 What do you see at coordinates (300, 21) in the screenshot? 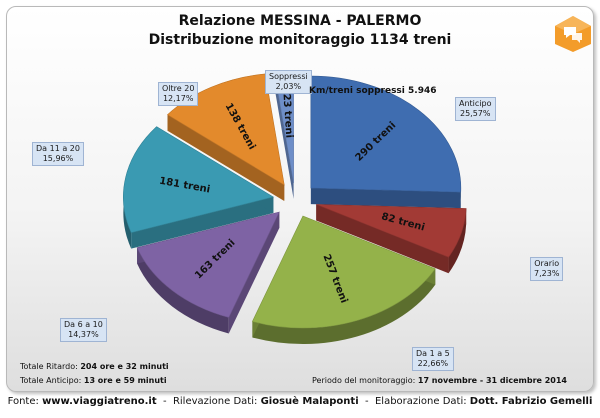
I see `chart-title: Relazione MESSINA - PALERMO` at bounding box center [300, 21].